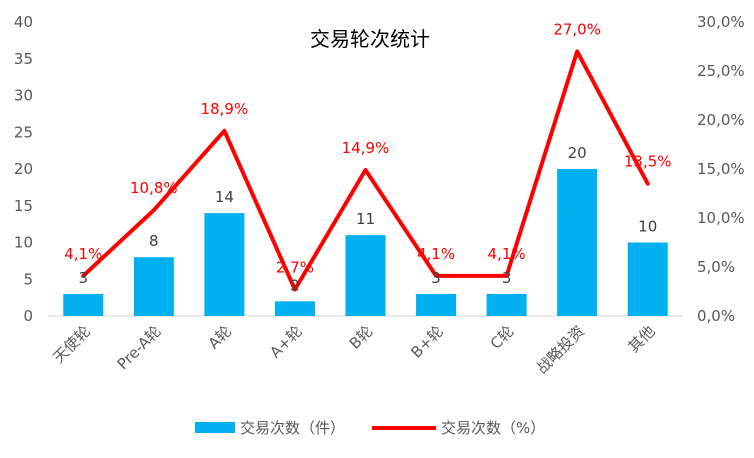 Image resolution: width=754 pixels, height=458 pixels. I want to click on right-axis: 0,0% 5,0% 10,0% 15,0% 20,0% 25,0% 30,0%, so click(721, 169).